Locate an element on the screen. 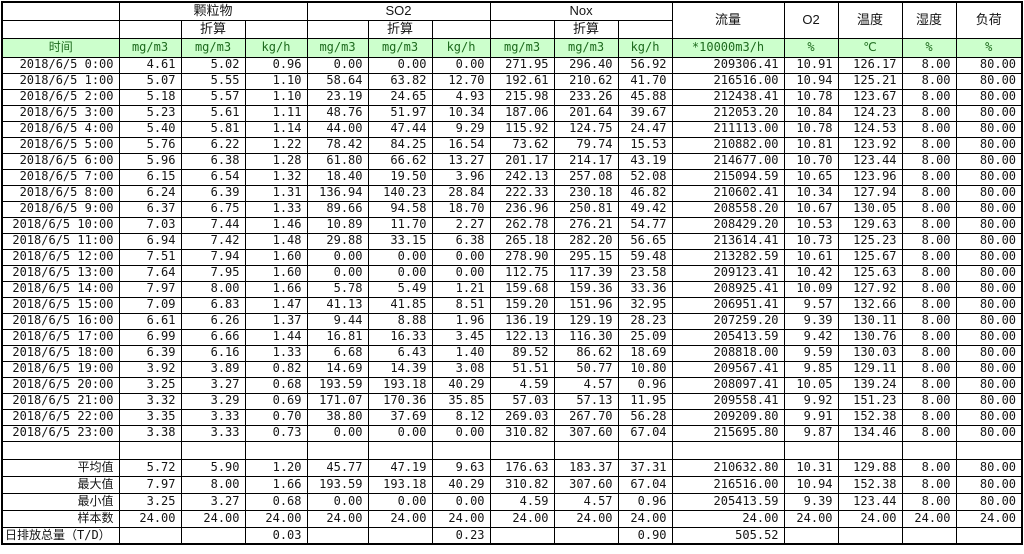 The height and width of the screenshot is (554, 1024). time-cell: 2018/6/5 4:00 is located at coordinates (60, 129).